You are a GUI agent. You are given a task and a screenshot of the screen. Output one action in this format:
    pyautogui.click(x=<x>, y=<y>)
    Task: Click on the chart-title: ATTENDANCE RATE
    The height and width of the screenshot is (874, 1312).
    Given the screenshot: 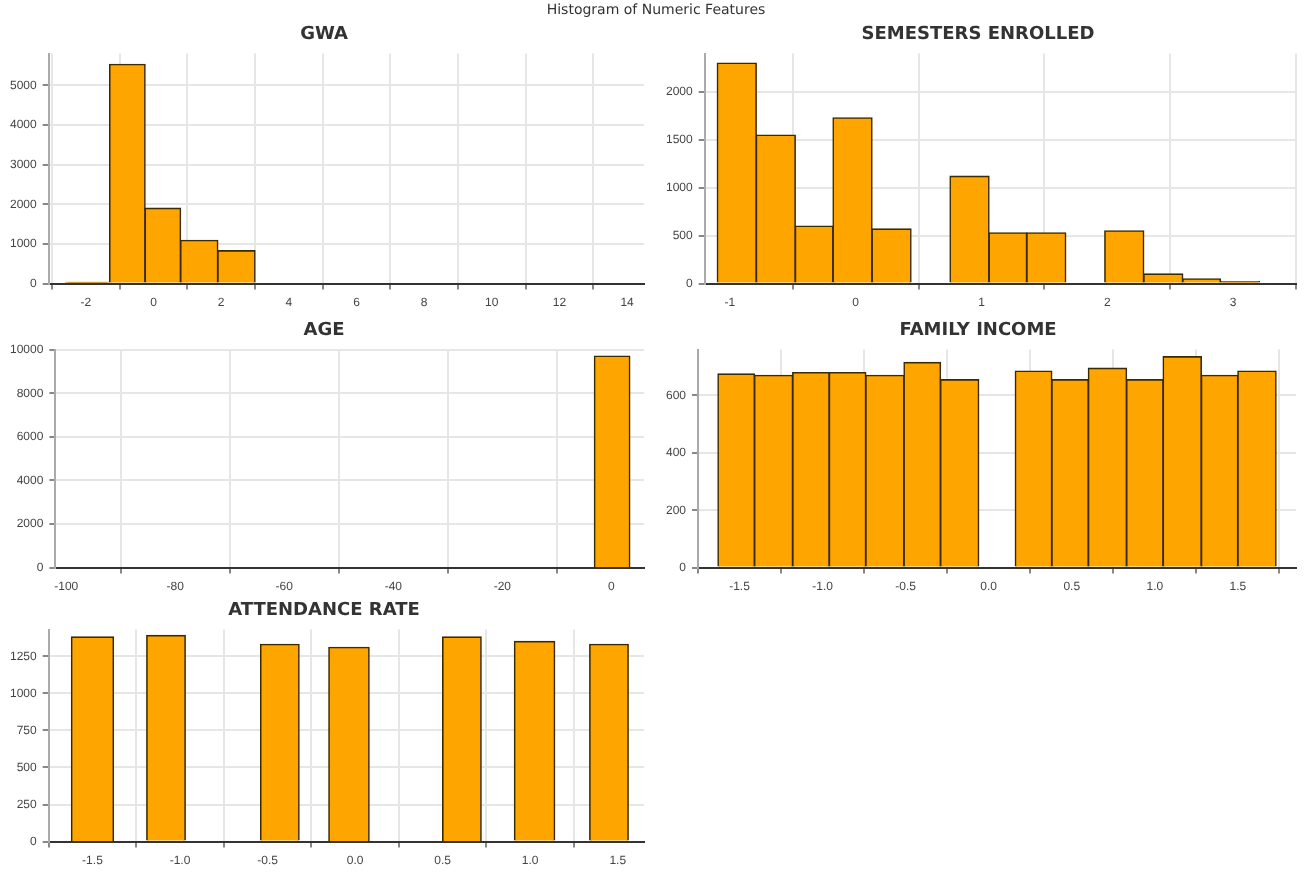 What is the action you would take?
    pyautogui.click(x=324, y=611)
    